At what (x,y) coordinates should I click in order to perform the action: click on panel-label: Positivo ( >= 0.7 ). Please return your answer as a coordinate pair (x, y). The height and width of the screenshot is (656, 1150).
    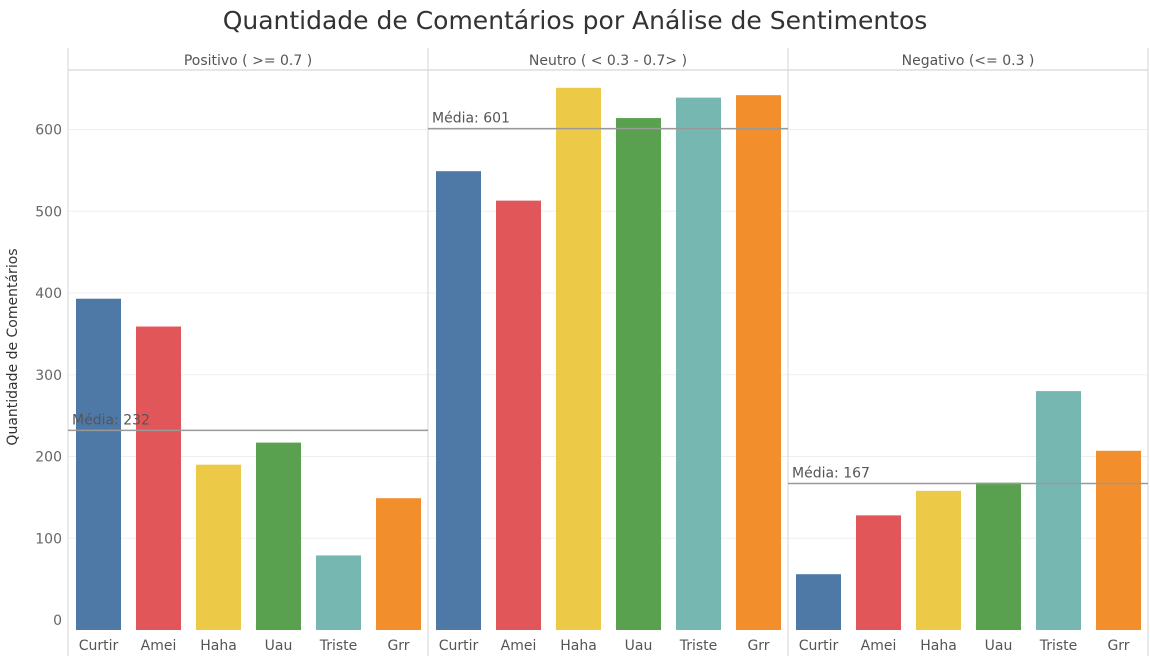
    Looking at the image, I should click on (248, 61).